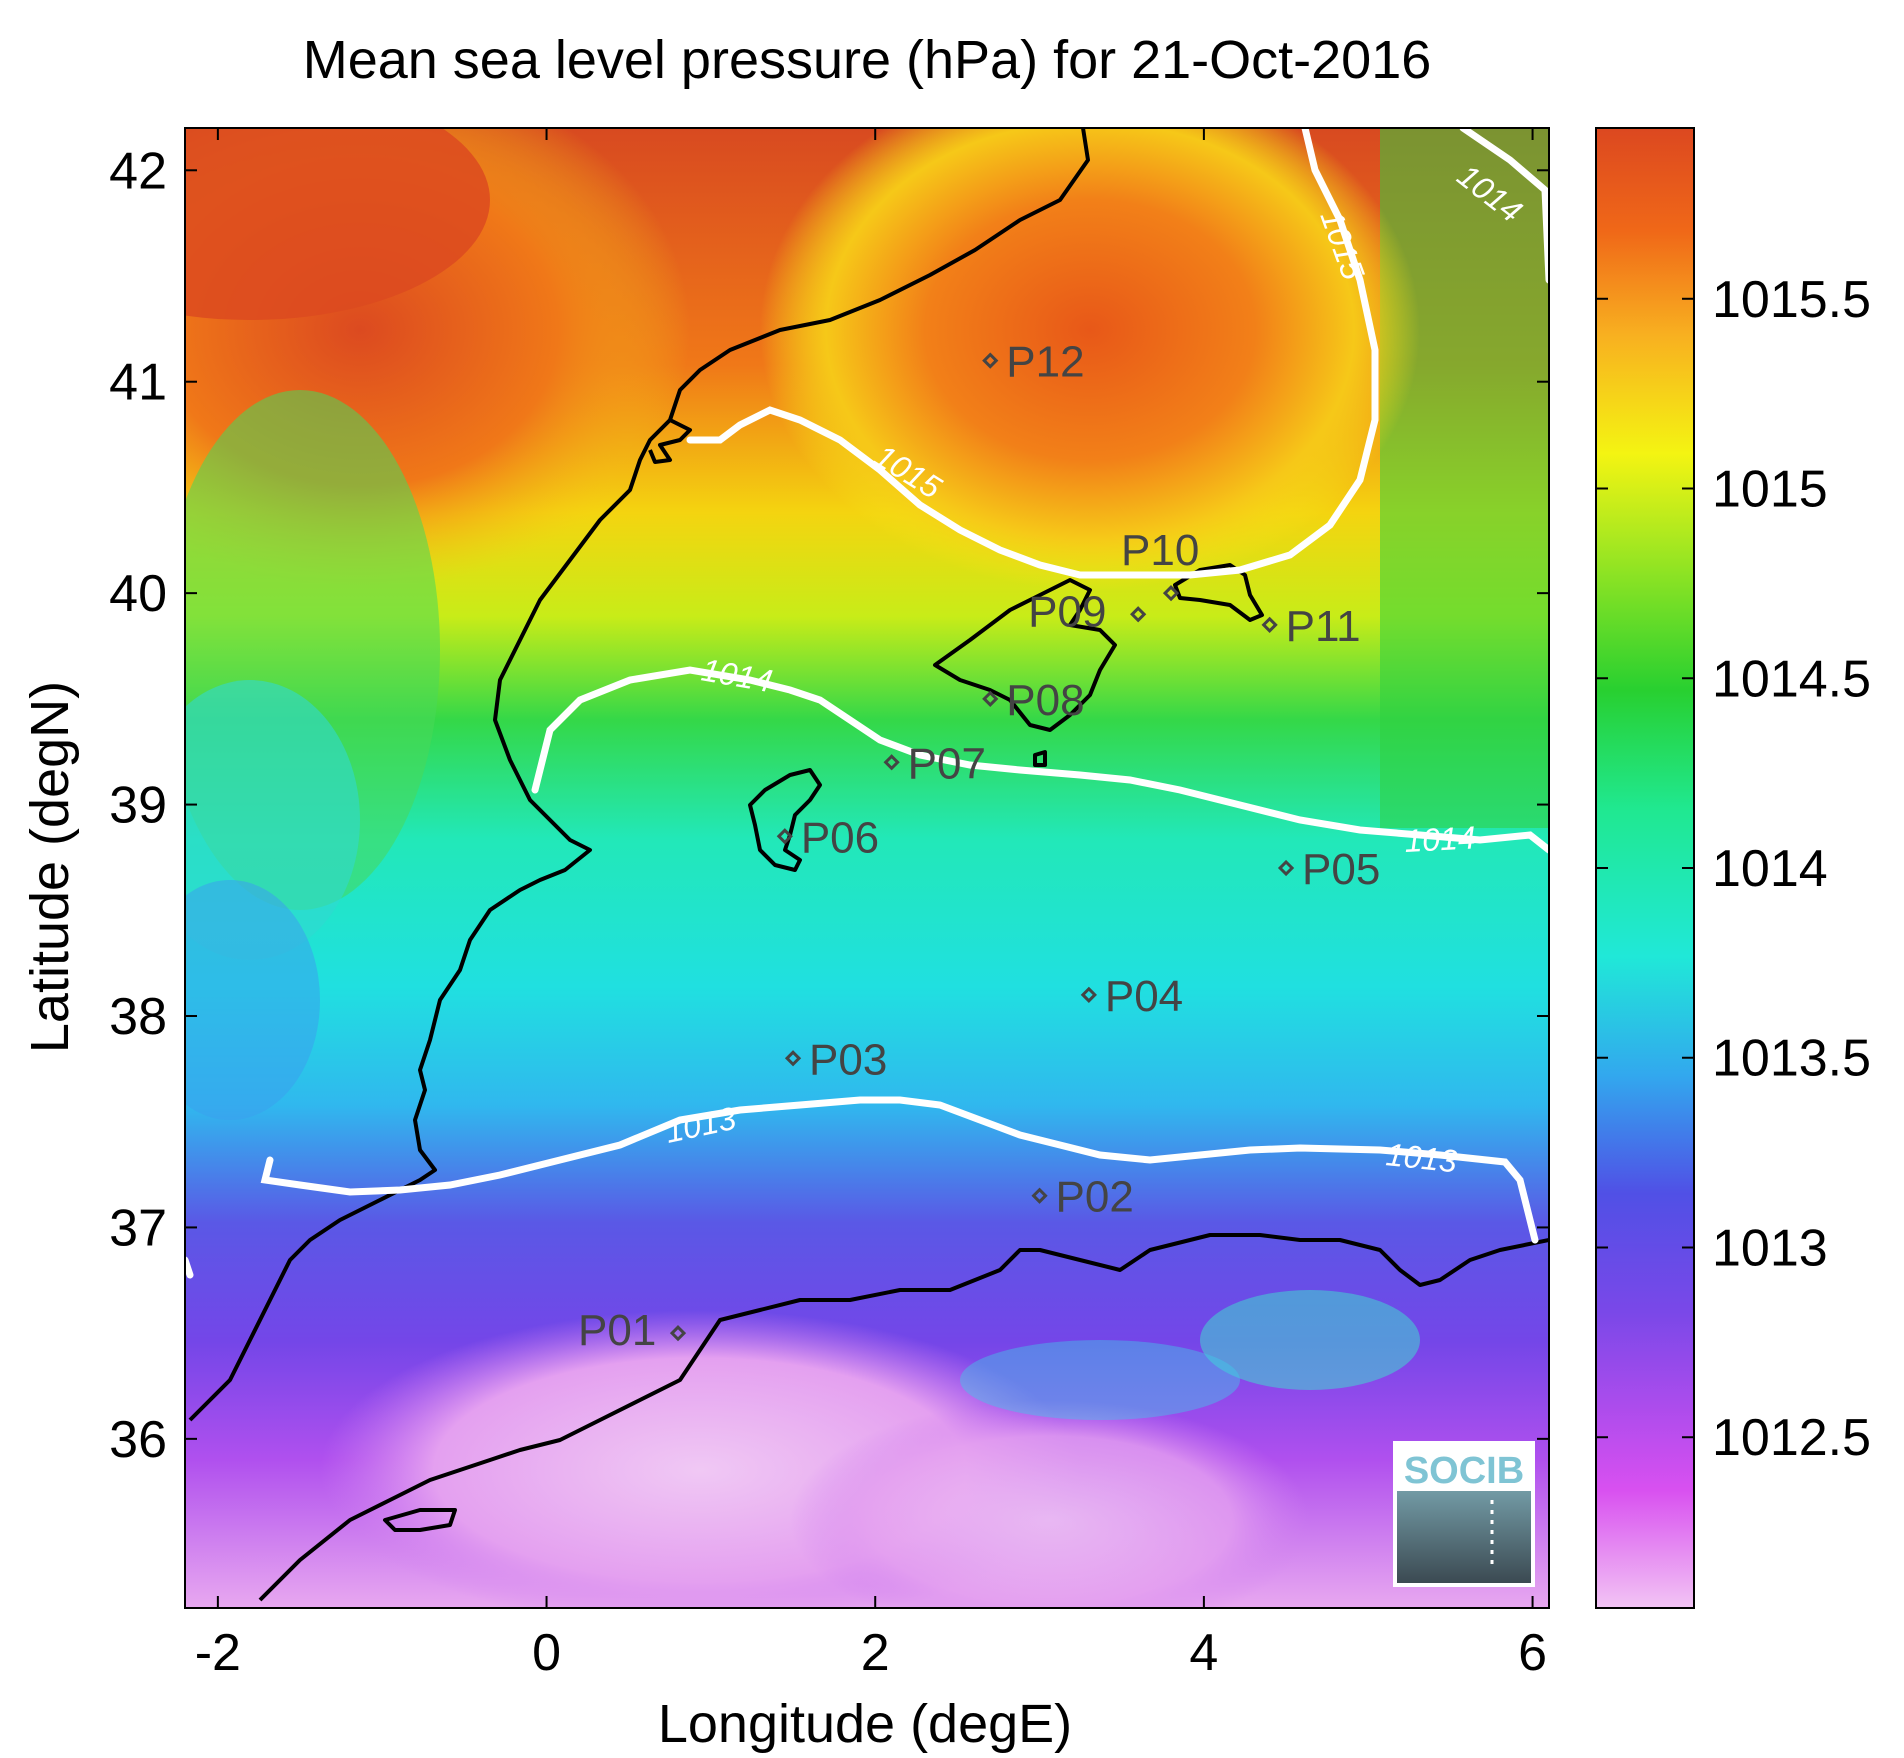 The width and height of the screenshot is (1904, 1758). Describe the element at coordinates (1504, 206) in the screenshot. I see `isobar-1014-north` at that location.